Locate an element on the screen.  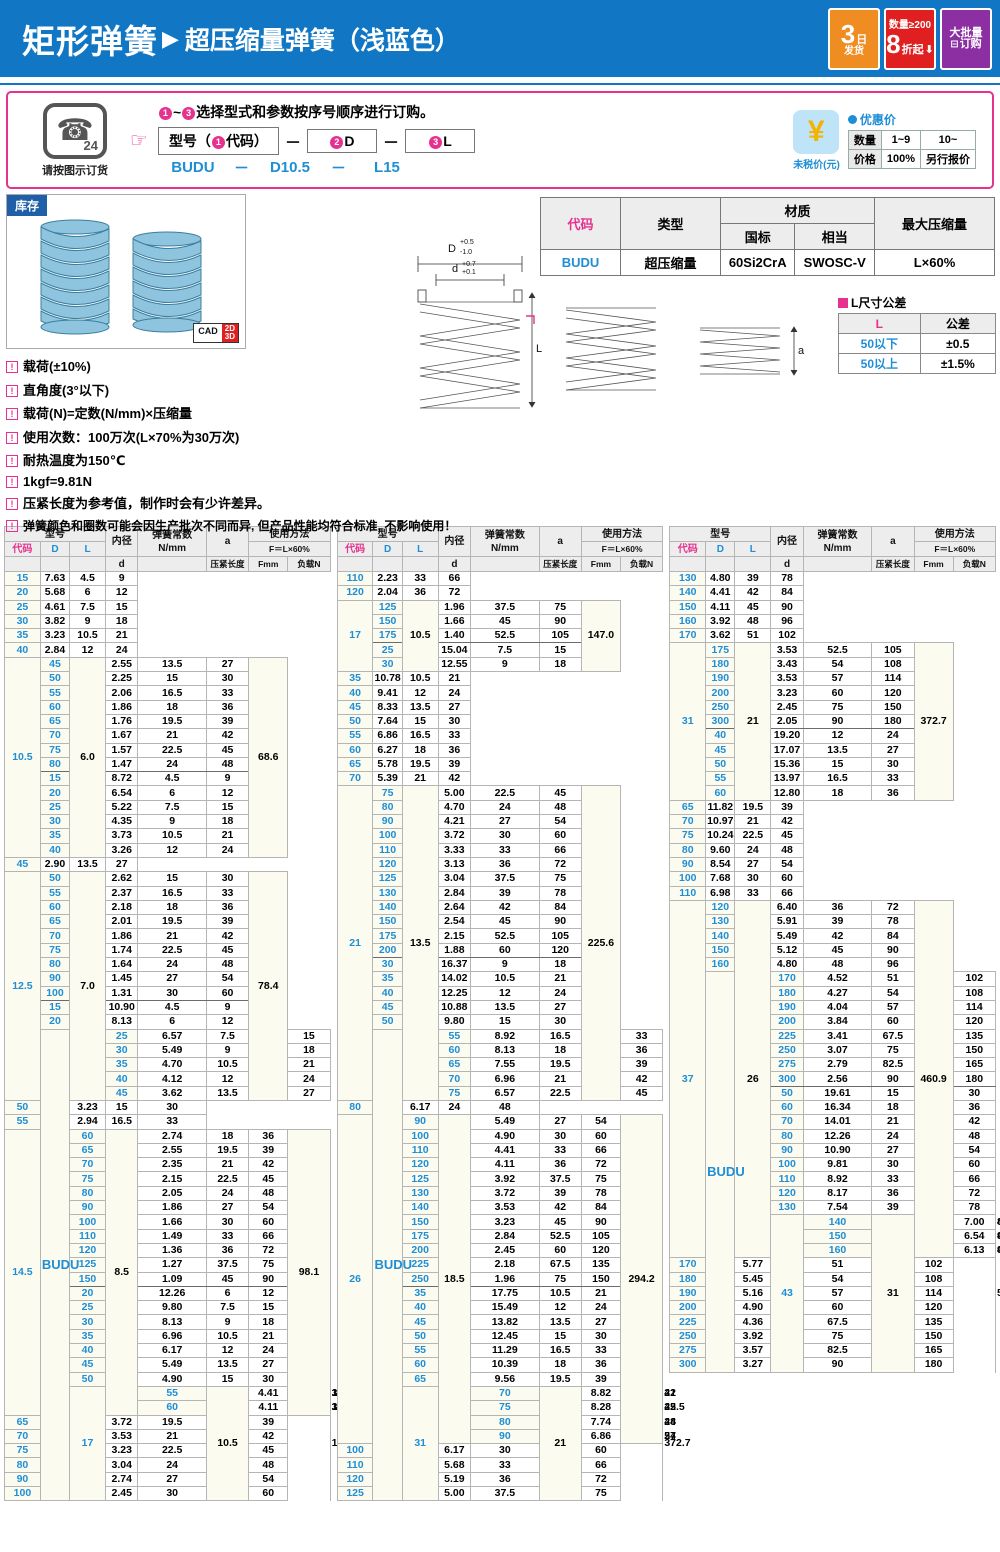
table-row: 120 4.11 36 72 is located at coordinates (500, 1165).